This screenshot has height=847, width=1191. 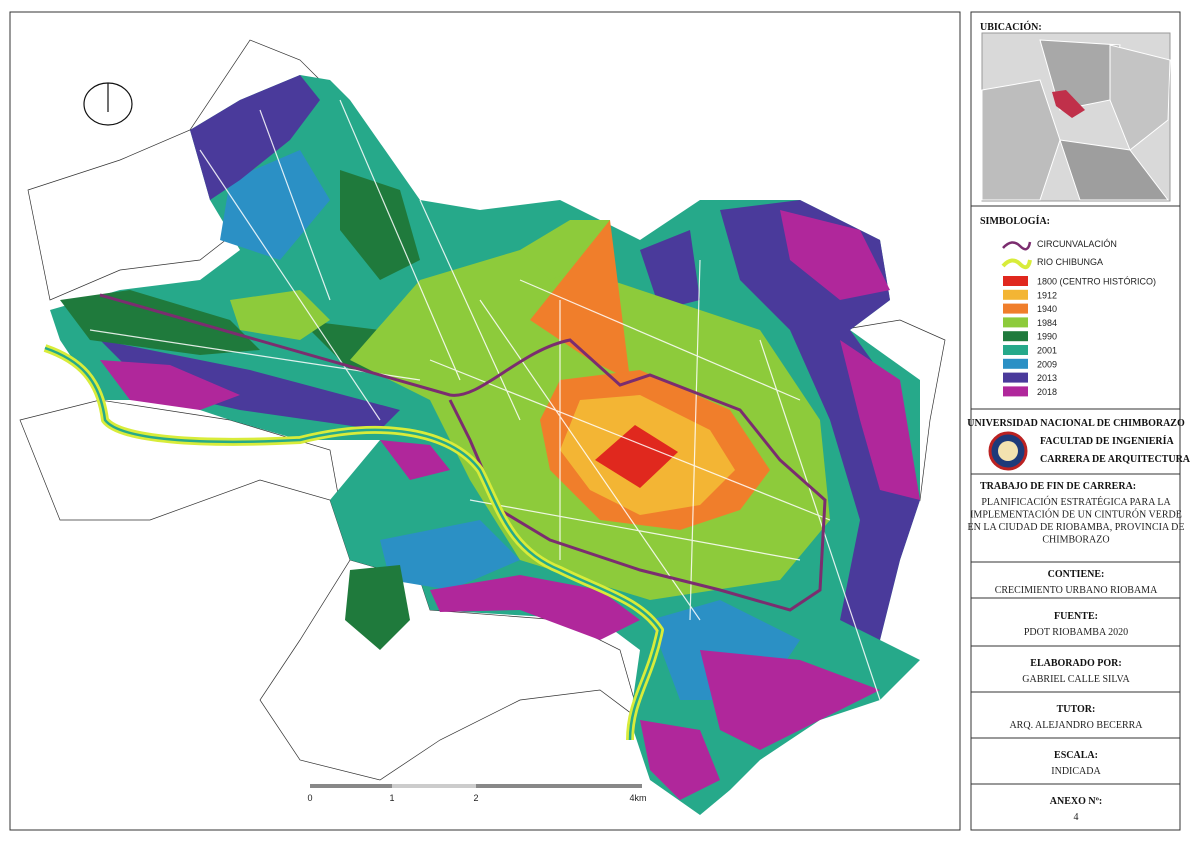 I want to click on legend-label: 1800 (CENTRO HISTÓRICO), so click(x=1096, y=282).